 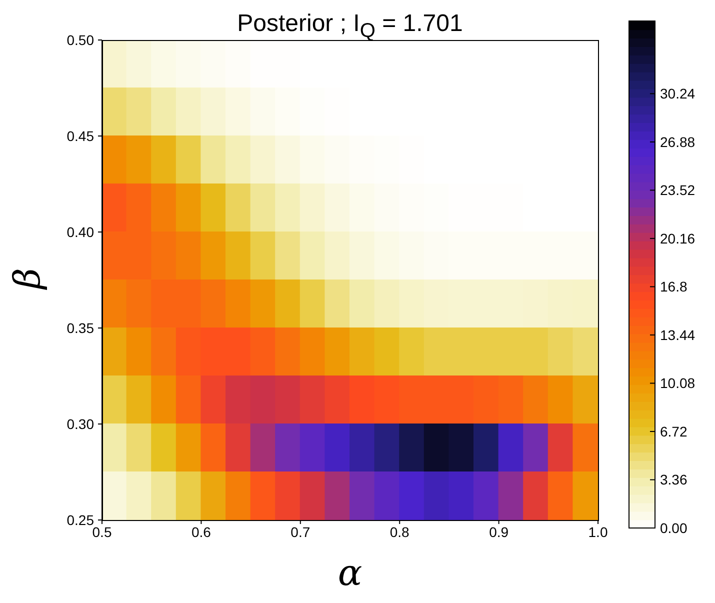 I want to click on x-tick-label: 0.9, so click(x=499, y=532).